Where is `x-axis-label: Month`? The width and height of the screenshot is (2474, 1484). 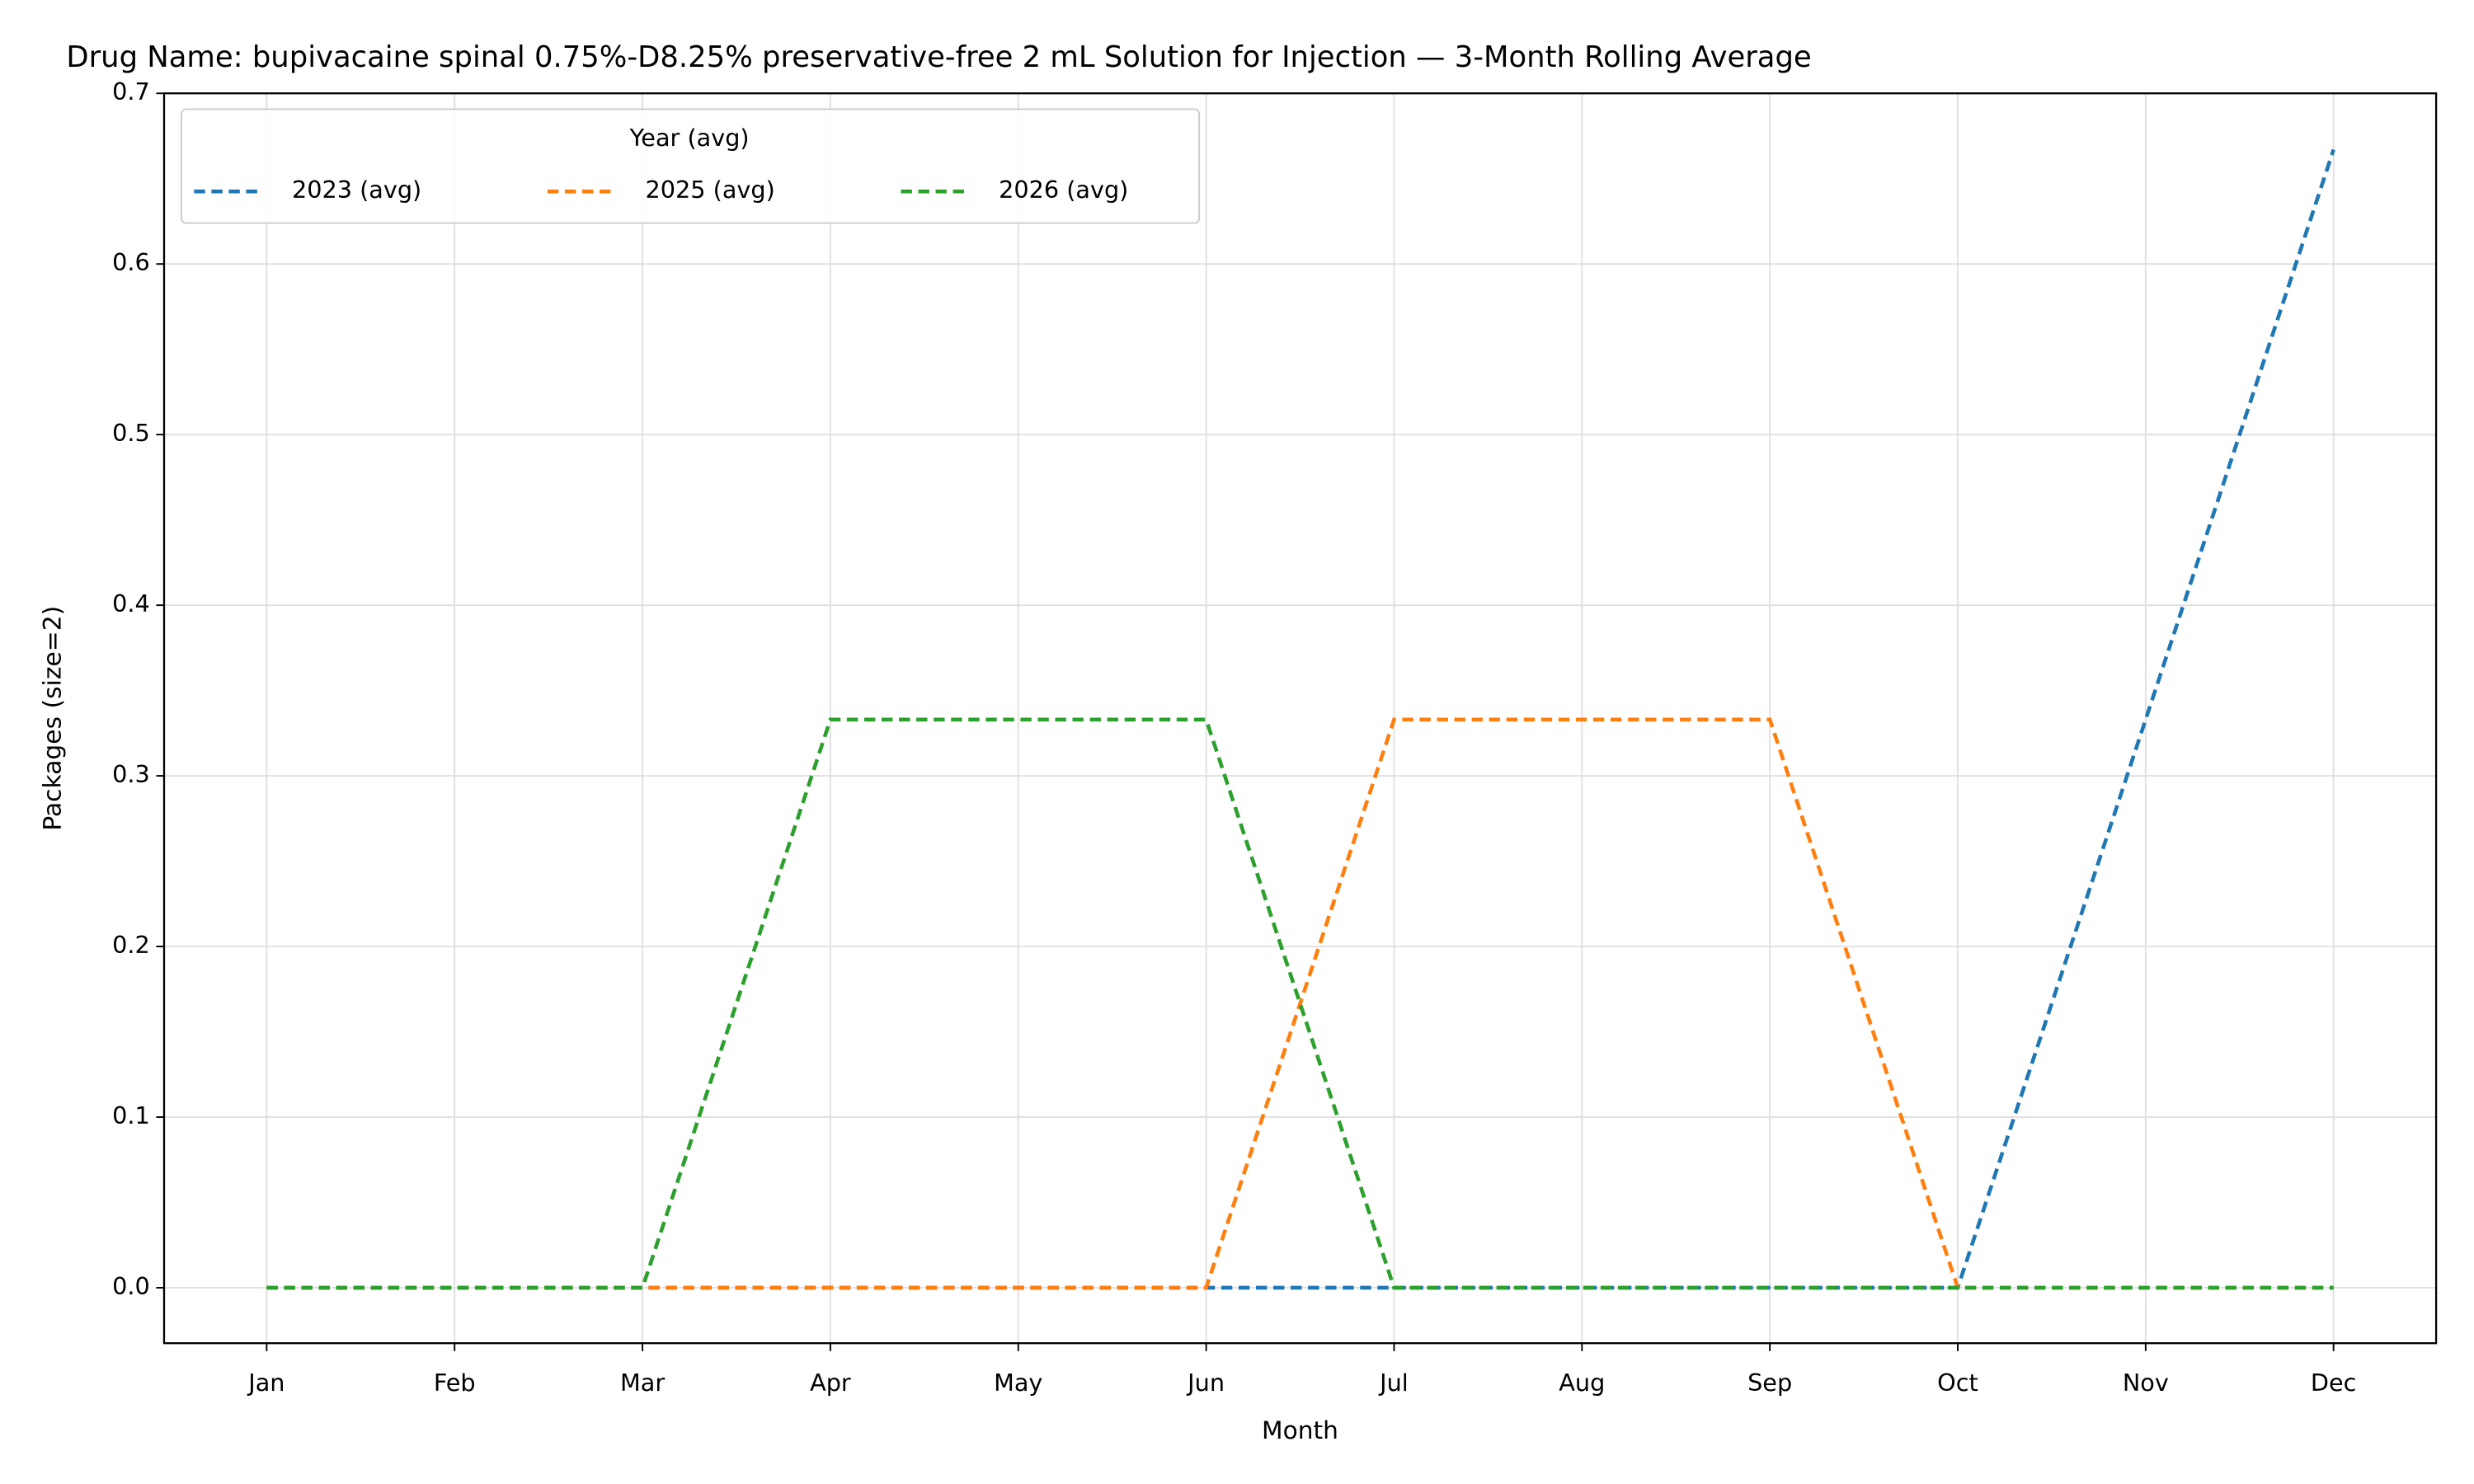 x-axis-label: Month is located at coordinates (1300, 1430).